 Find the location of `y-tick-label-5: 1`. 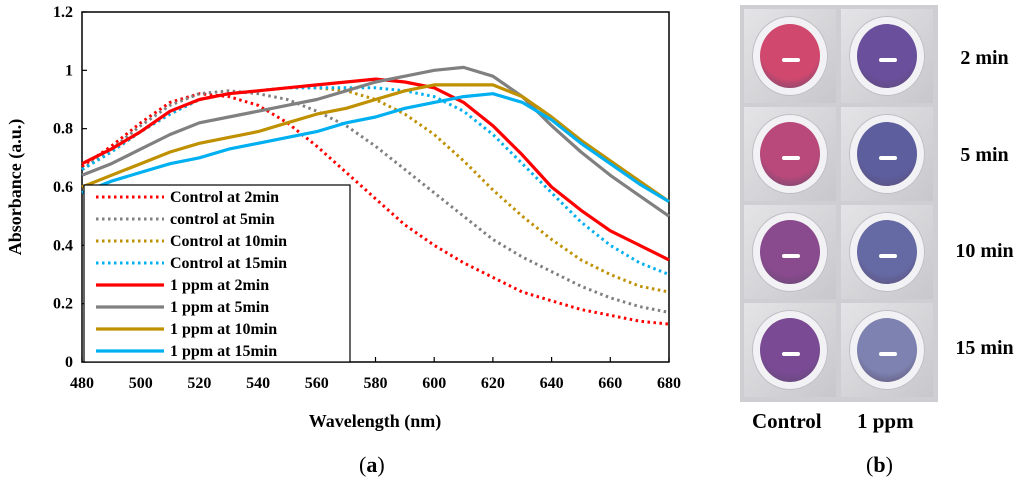

y-tick-label-5: 1 is located at coordinates (69, 70).